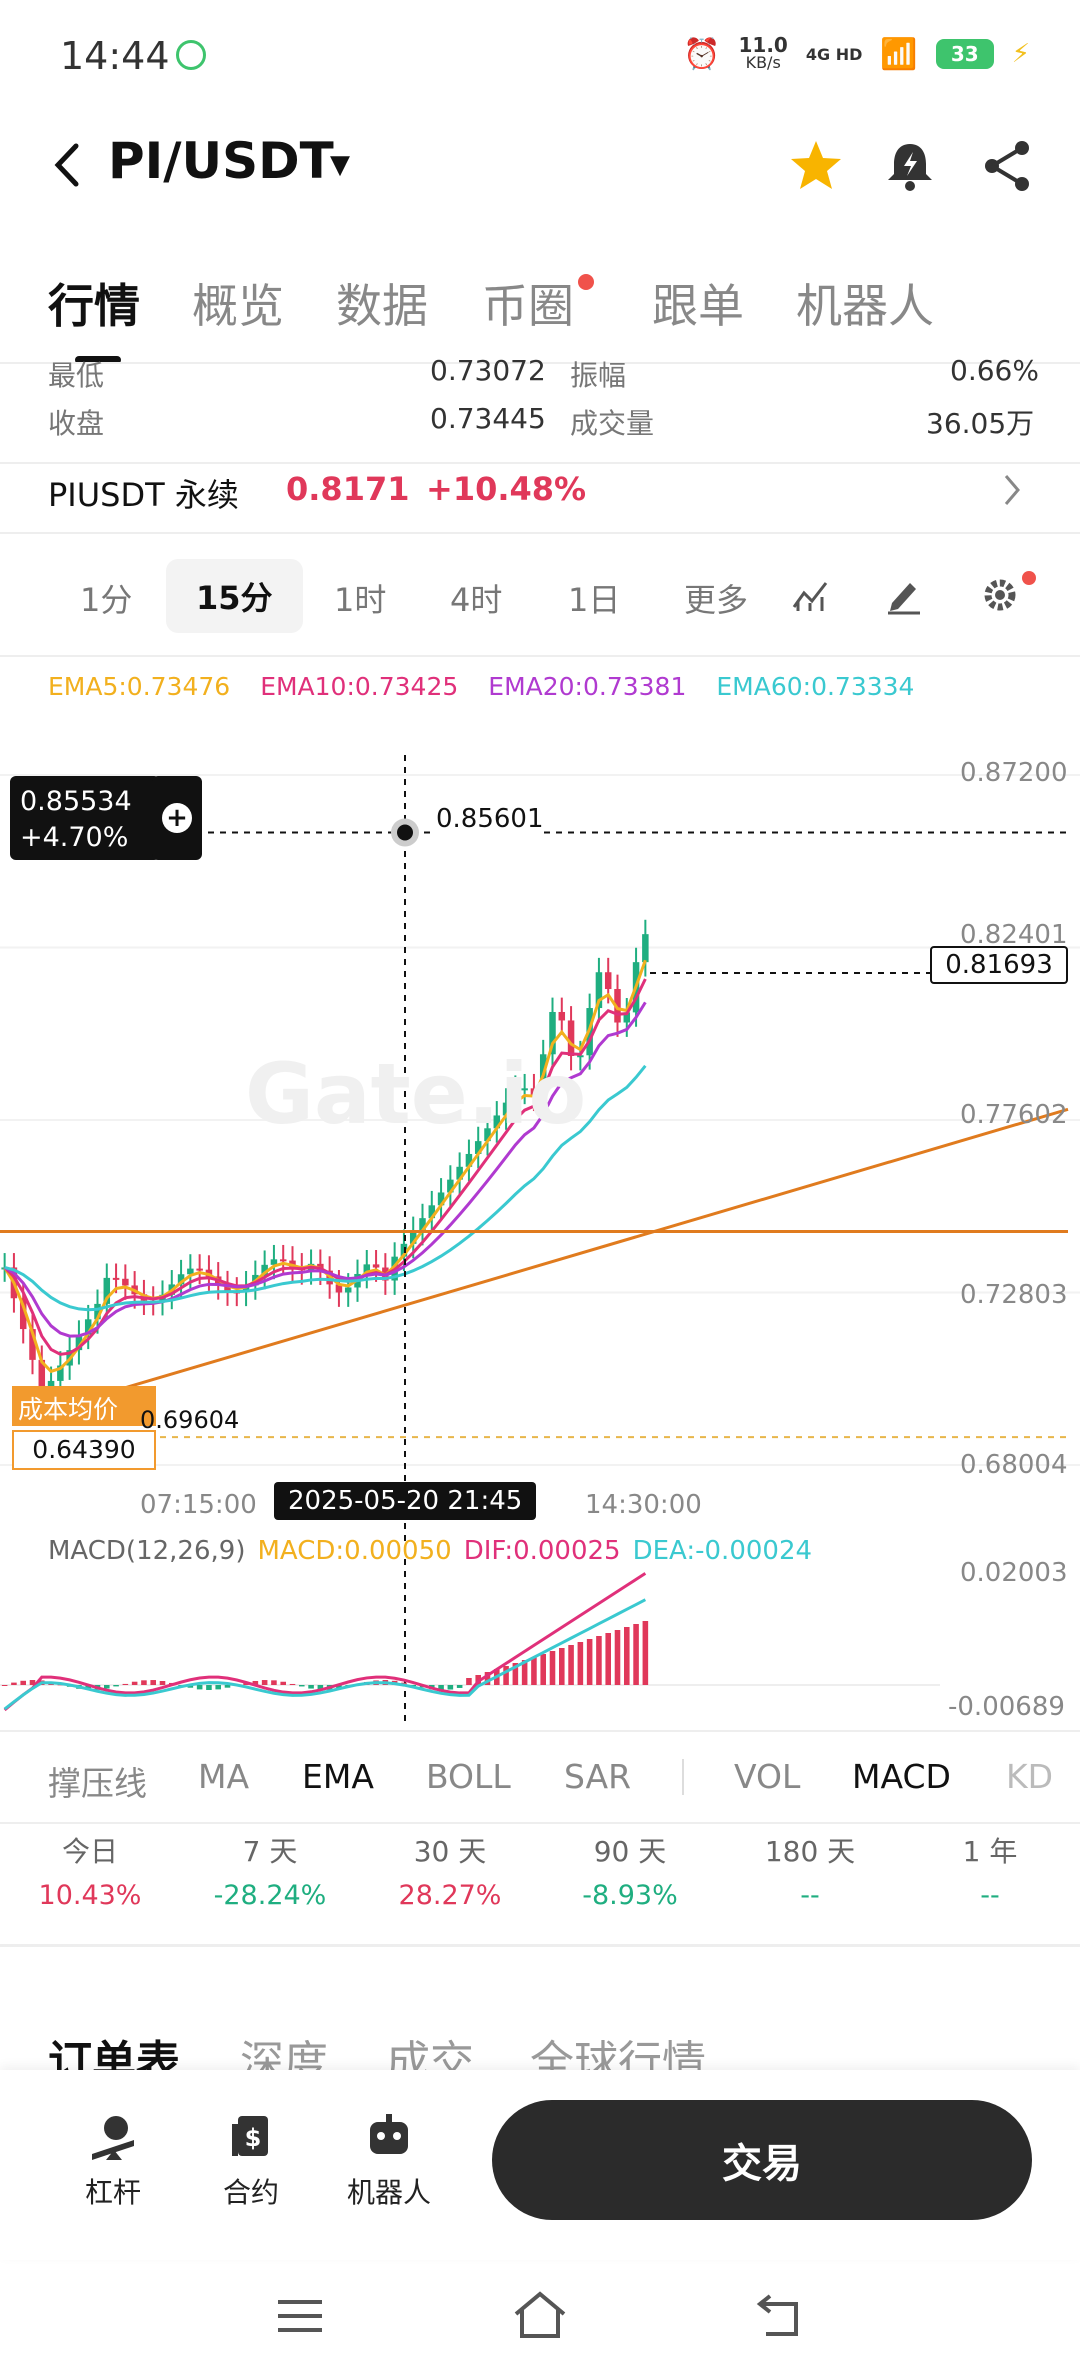 Image resolution: width=1080 pixels, height=2376 pixels. Describe the element at coordinates (1008, 166) in the screenshot. I see `share-icon` at that location.